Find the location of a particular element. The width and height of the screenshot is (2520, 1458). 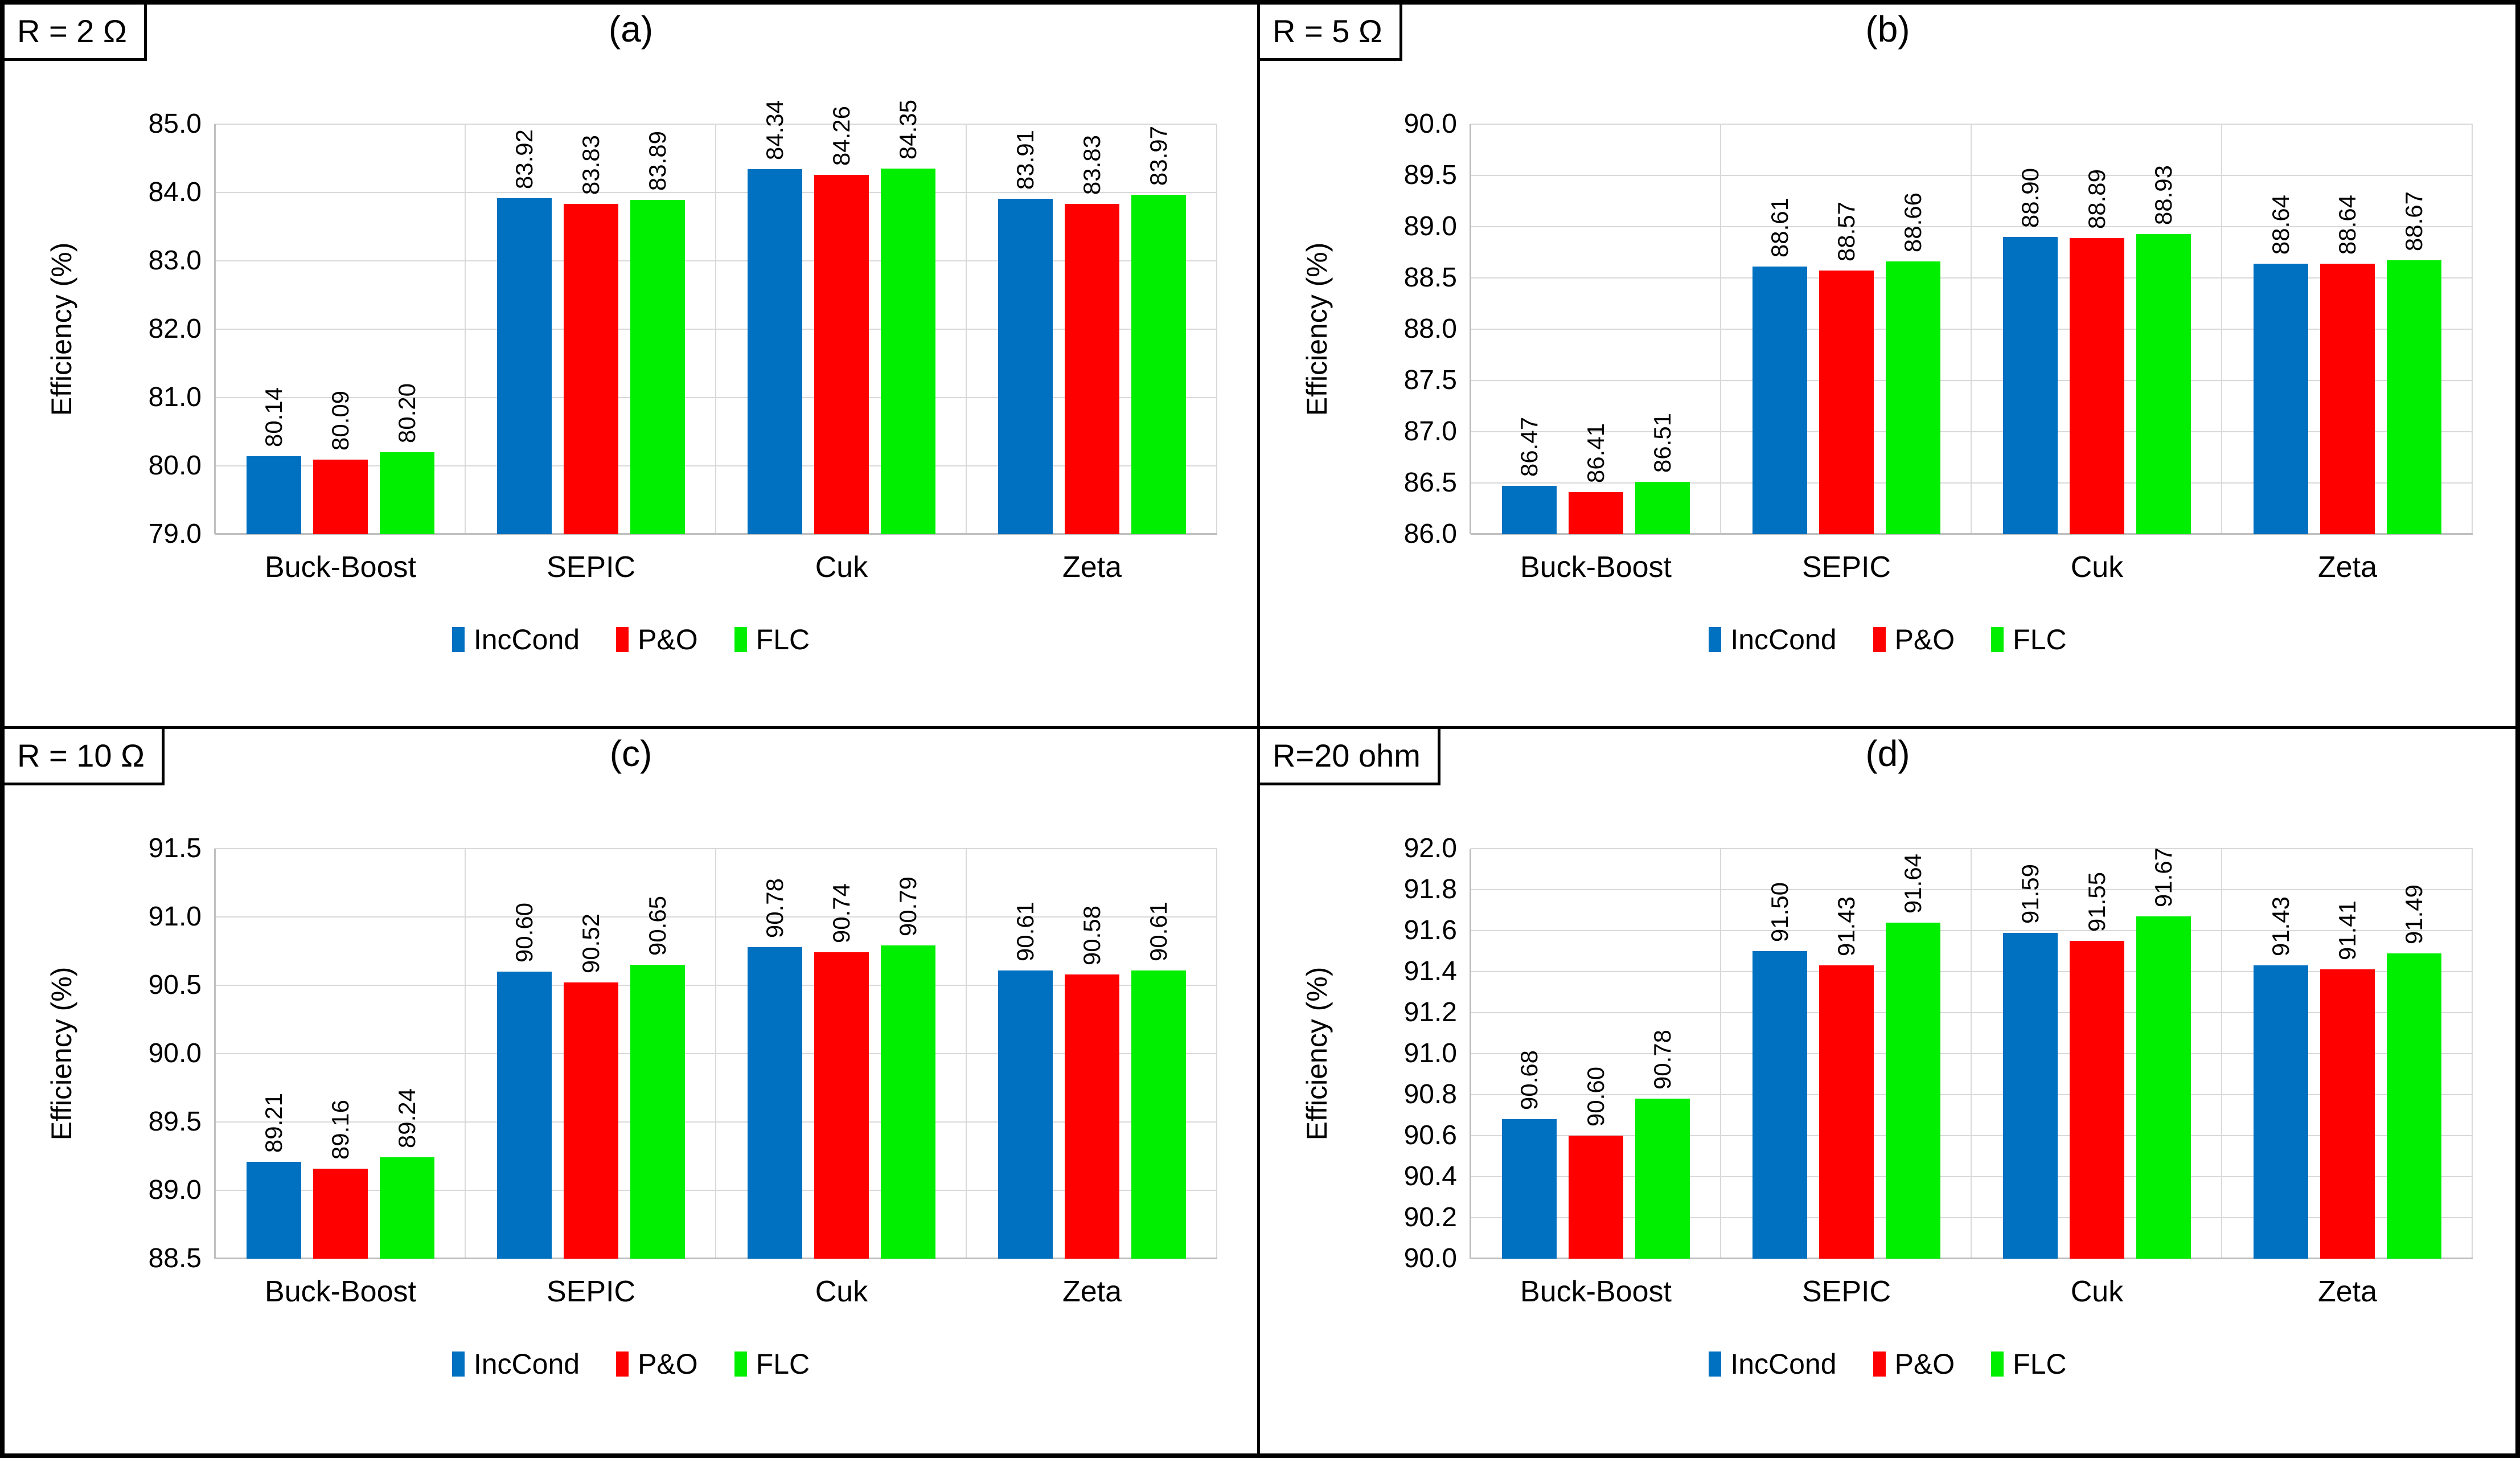

legend-label: P&O is located at coordinates (668, 1364).